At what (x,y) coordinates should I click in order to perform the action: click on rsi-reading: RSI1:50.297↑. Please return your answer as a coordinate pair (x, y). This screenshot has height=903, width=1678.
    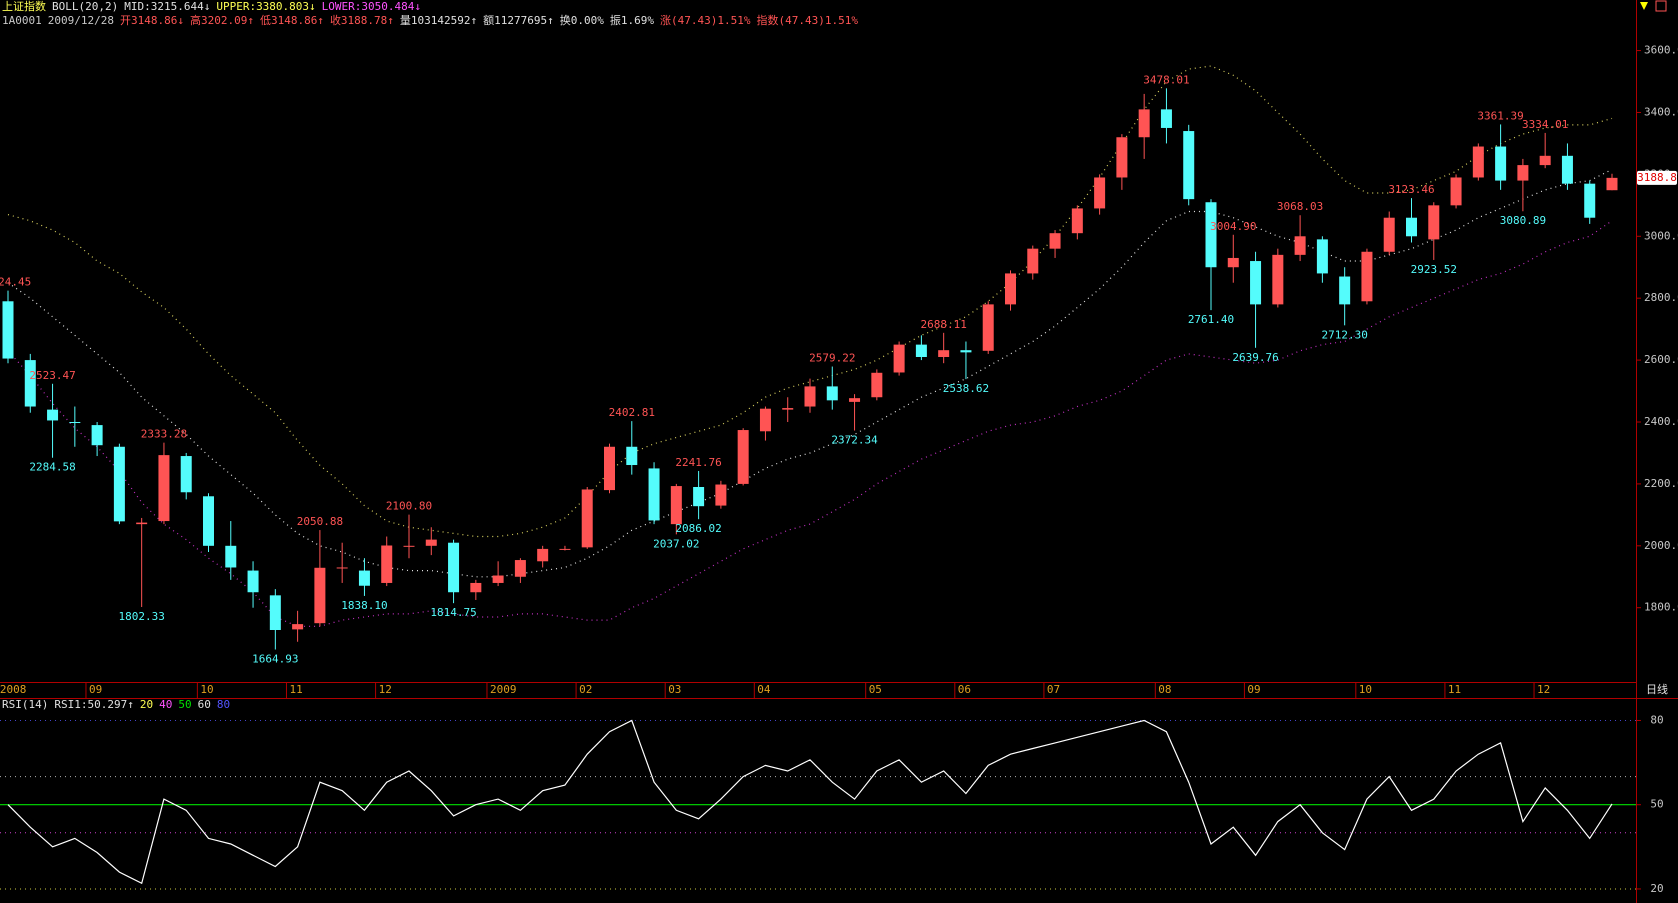
    Looking at the image, I should click on (93, 704).